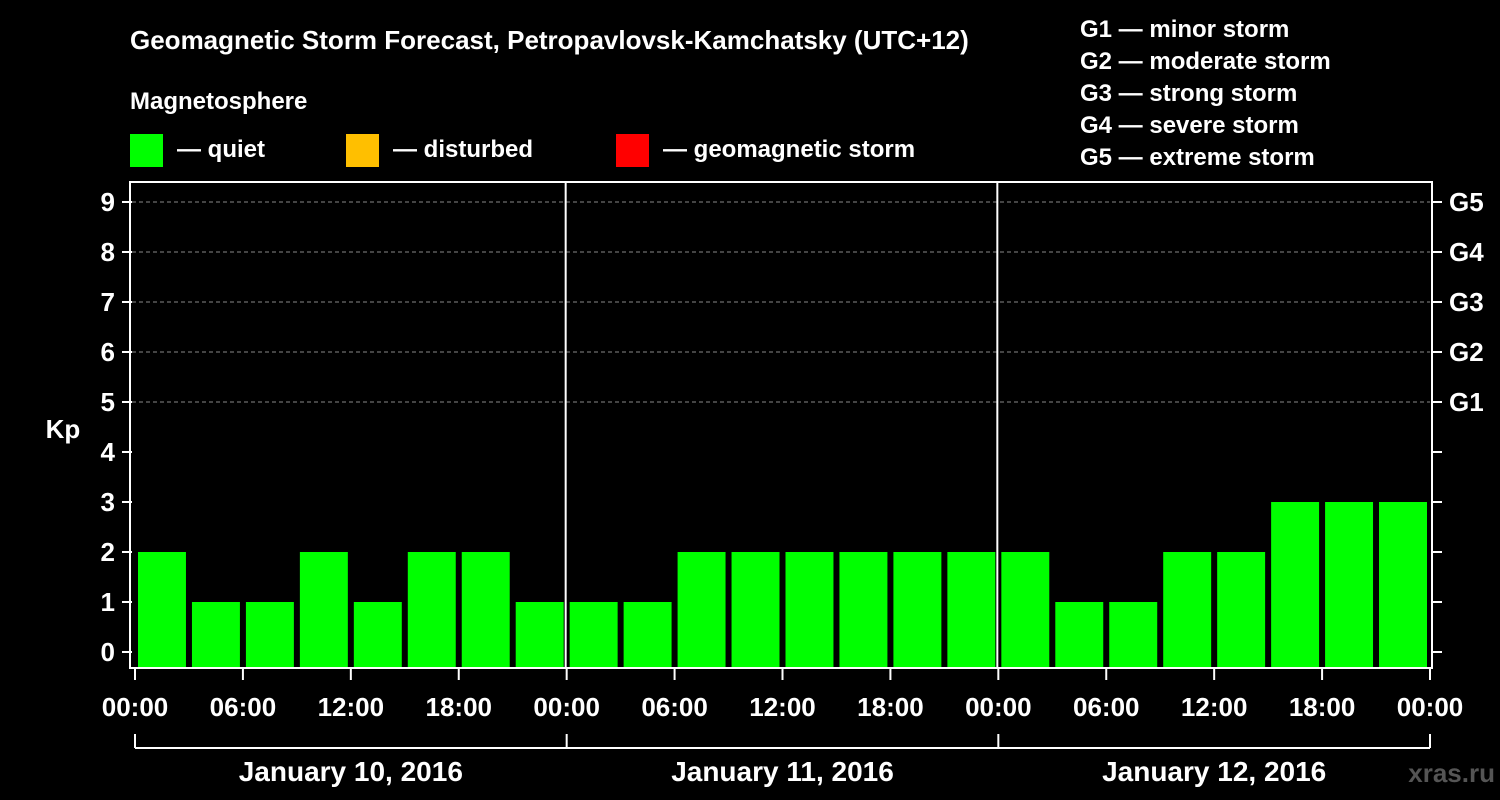  I want to click on y-axis: 0 1 2 3 4 5 6 7 8 9, so click(116, 427).